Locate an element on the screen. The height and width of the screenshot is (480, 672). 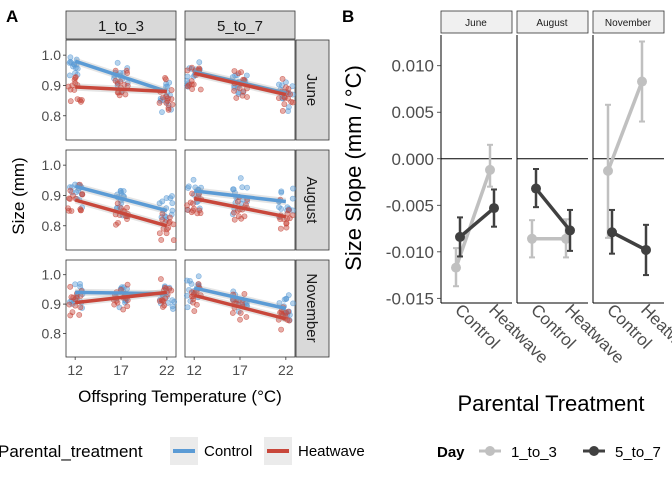
facet-november-5_to_7: 12 17 22 is located at coordinates (240, 318).